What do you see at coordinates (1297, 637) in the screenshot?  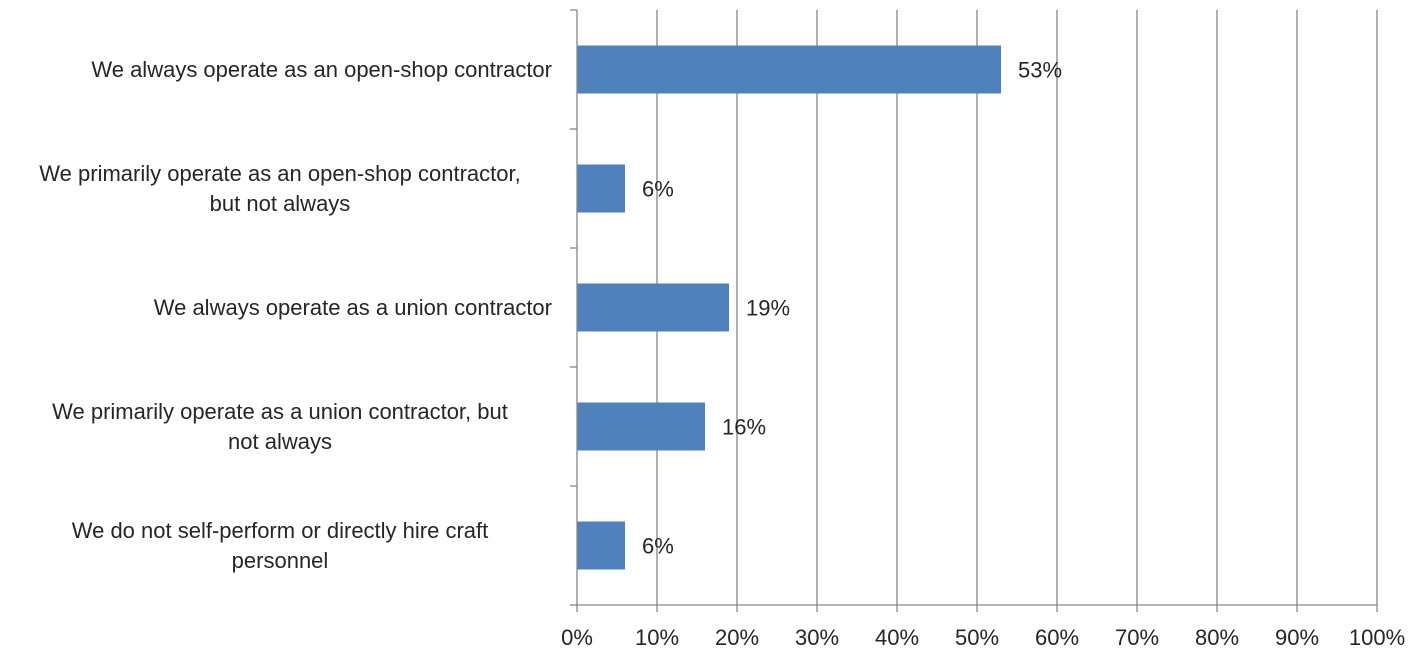 I see `x-tick-label: 90%` at bounding box center [1297, 637].